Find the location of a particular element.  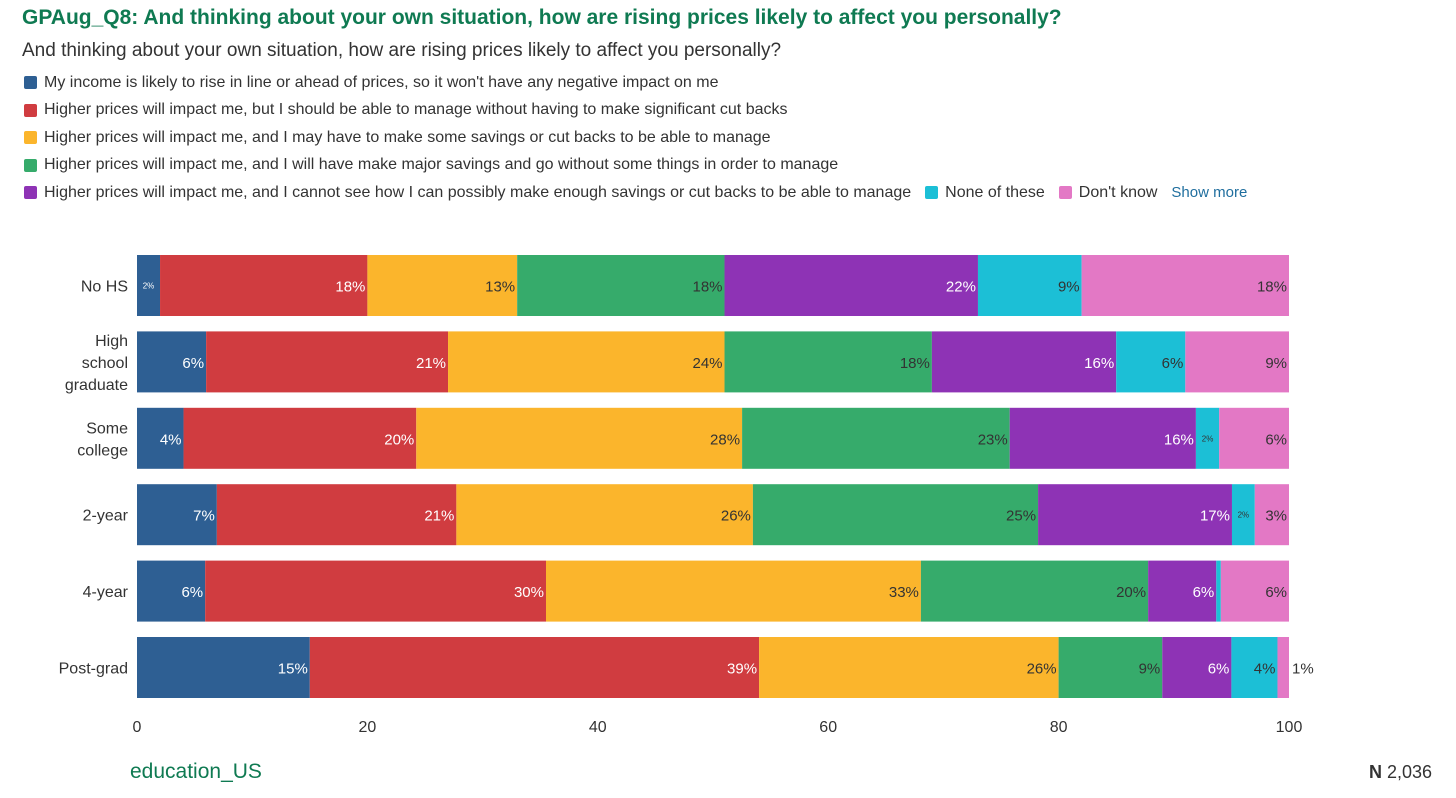

category-label: 4-year is located at coordinates (106, 592).